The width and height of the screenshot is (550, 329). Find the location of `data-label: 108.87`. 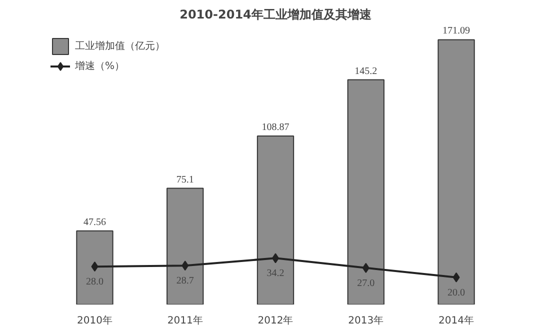

data-label: 108.87 is located at coordinates (276, 128).